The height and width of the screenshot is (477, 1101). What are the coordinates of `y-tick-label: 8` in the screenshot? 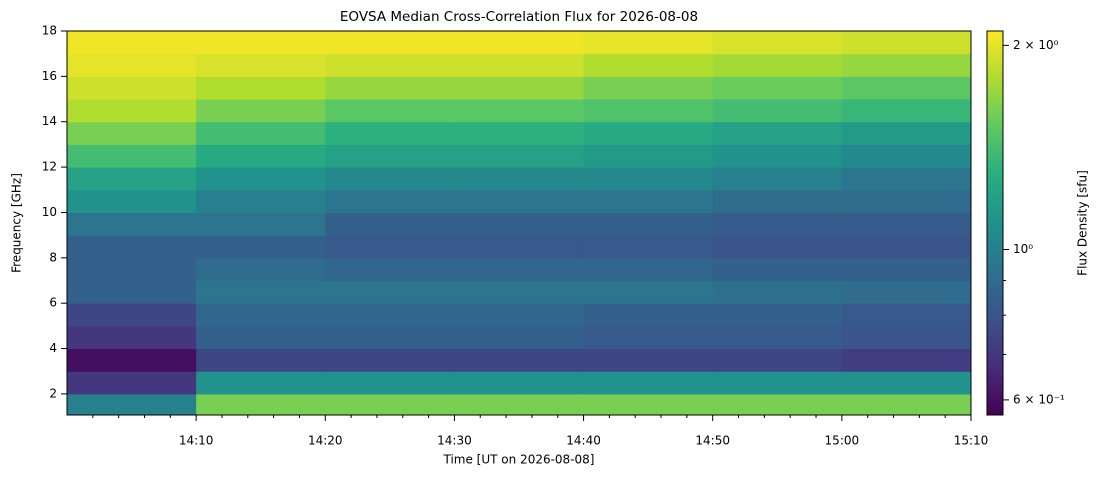 It's located at (53, 257).